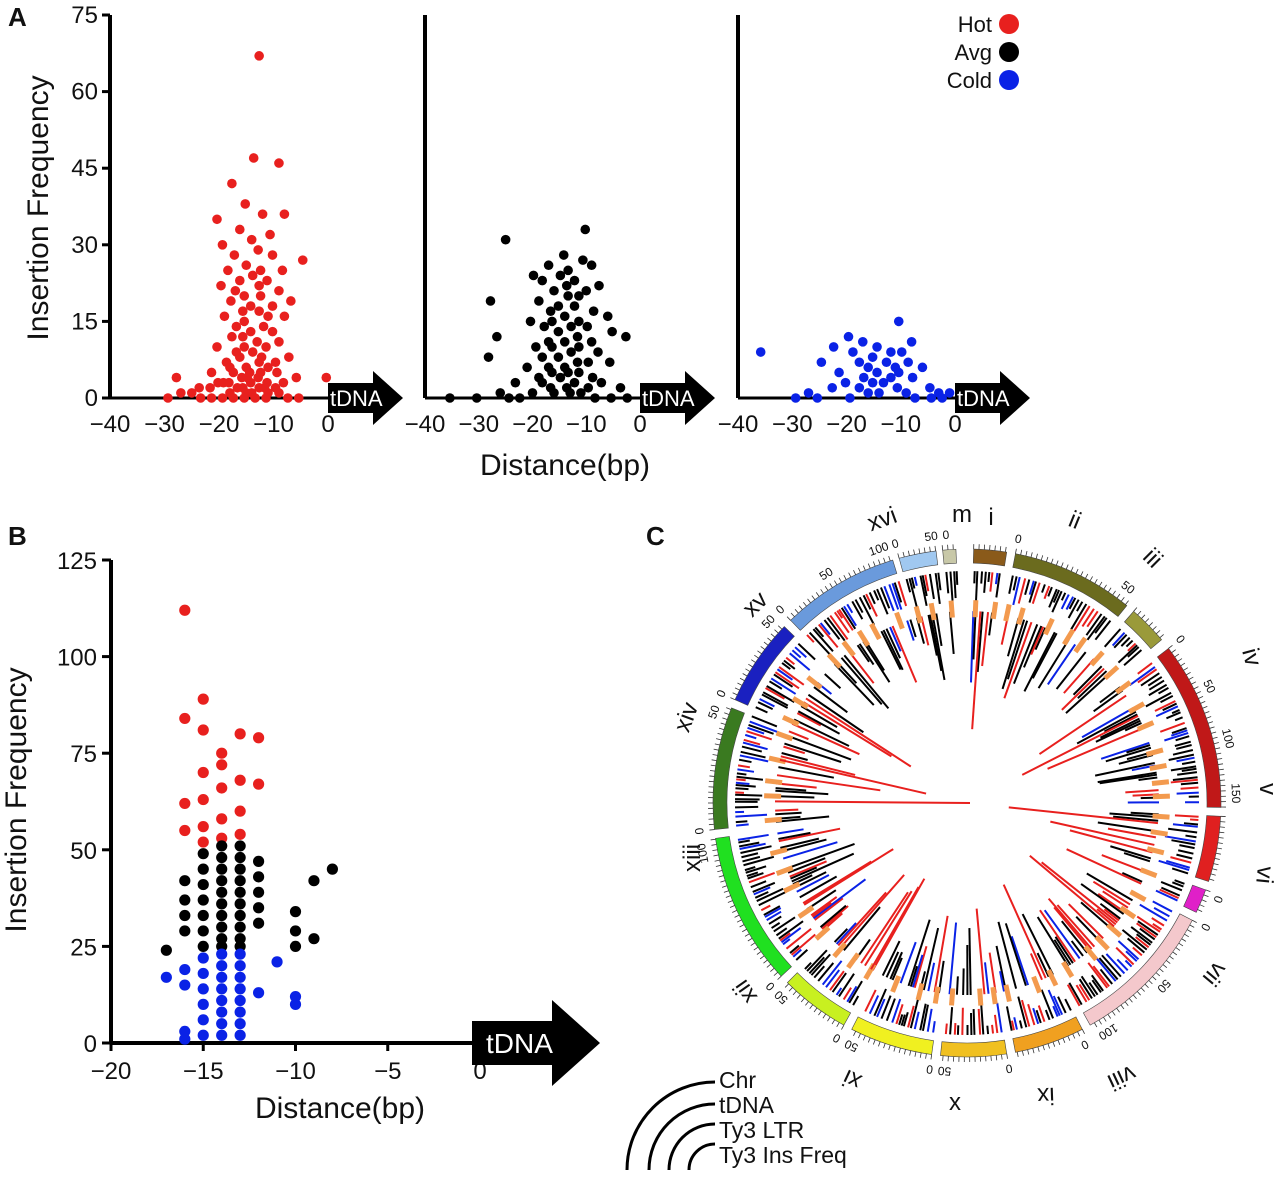 The width and height of the screenshot is (1280, 1178). What do you see at coordinates (996, 1074) in the screenshot?
I see `chromosome-ix: 0 50 ix` at bounding box center [996, 1074].